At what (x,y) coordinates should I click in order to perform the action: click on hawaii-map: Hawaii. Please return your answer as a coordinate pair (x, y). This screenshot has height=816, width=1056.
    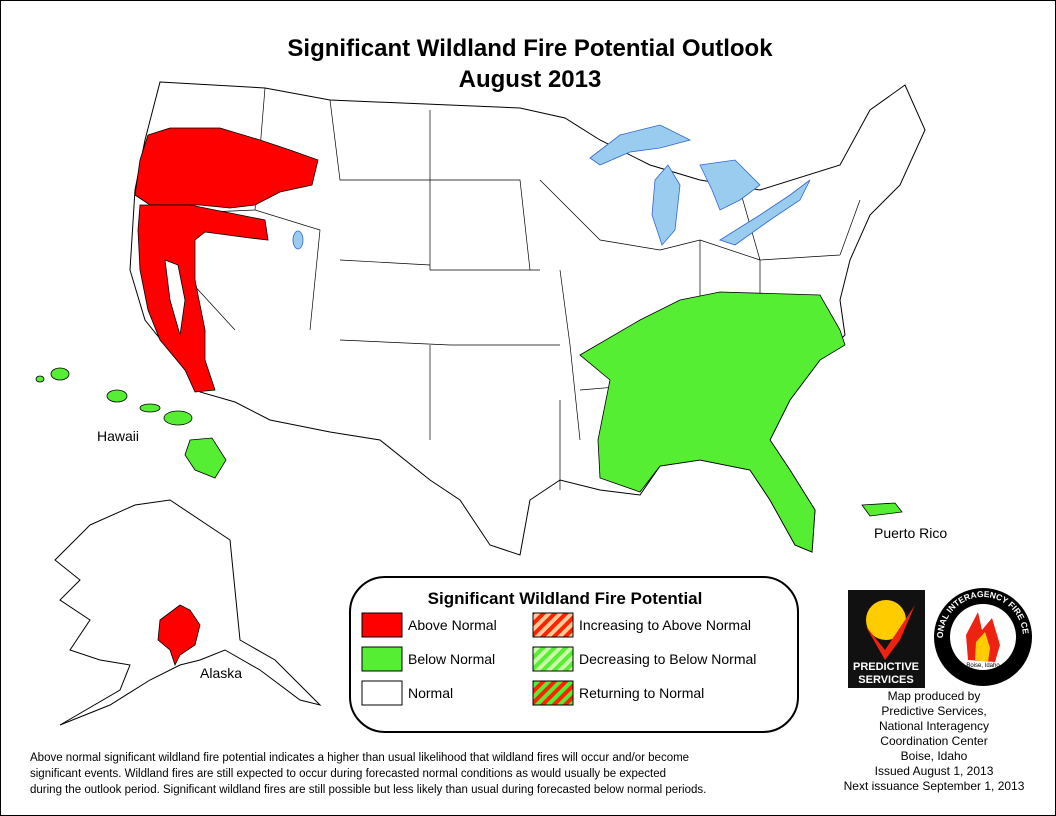
    Looking at the image, I should click on (131, 423).